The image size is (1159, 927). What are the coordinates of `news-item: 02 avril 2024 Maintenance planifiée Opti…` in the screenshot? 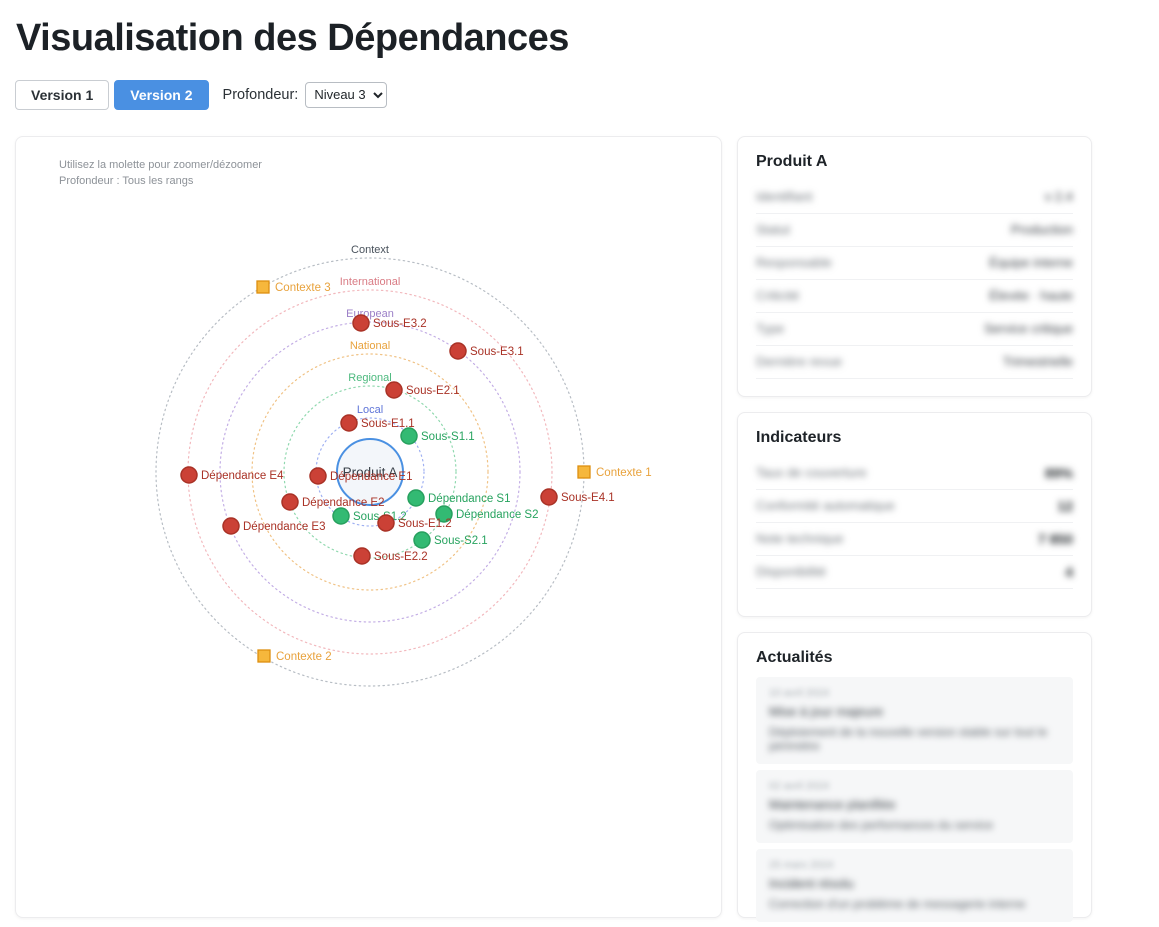 It's located at (914, 806).